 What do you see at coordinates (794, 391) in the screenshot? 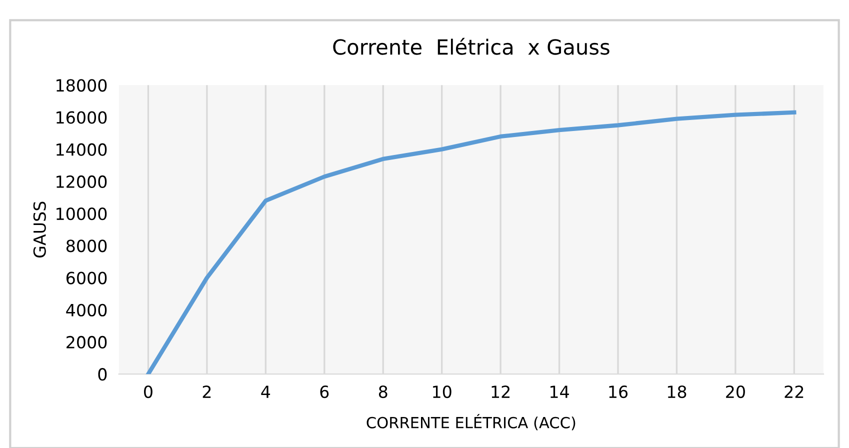
I see `x-tick-label: 22` at bounding box center [794, 391].